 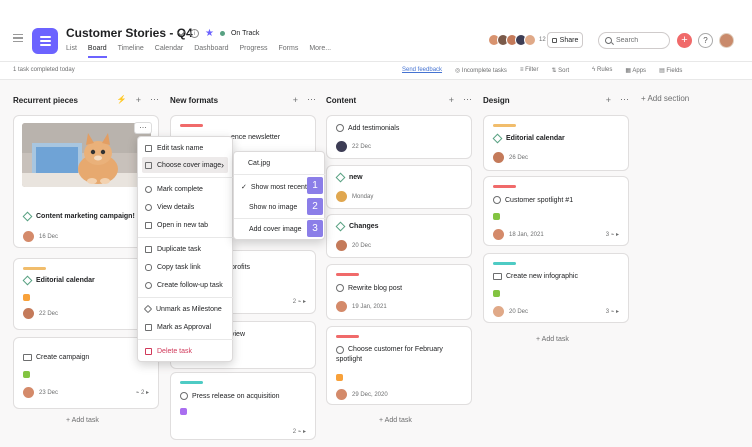 What do you see at coordinates (612, 235) in the screenshot?
I see `subtask-count: 3 ⌁ ▸` at bounding box center [612, 235].